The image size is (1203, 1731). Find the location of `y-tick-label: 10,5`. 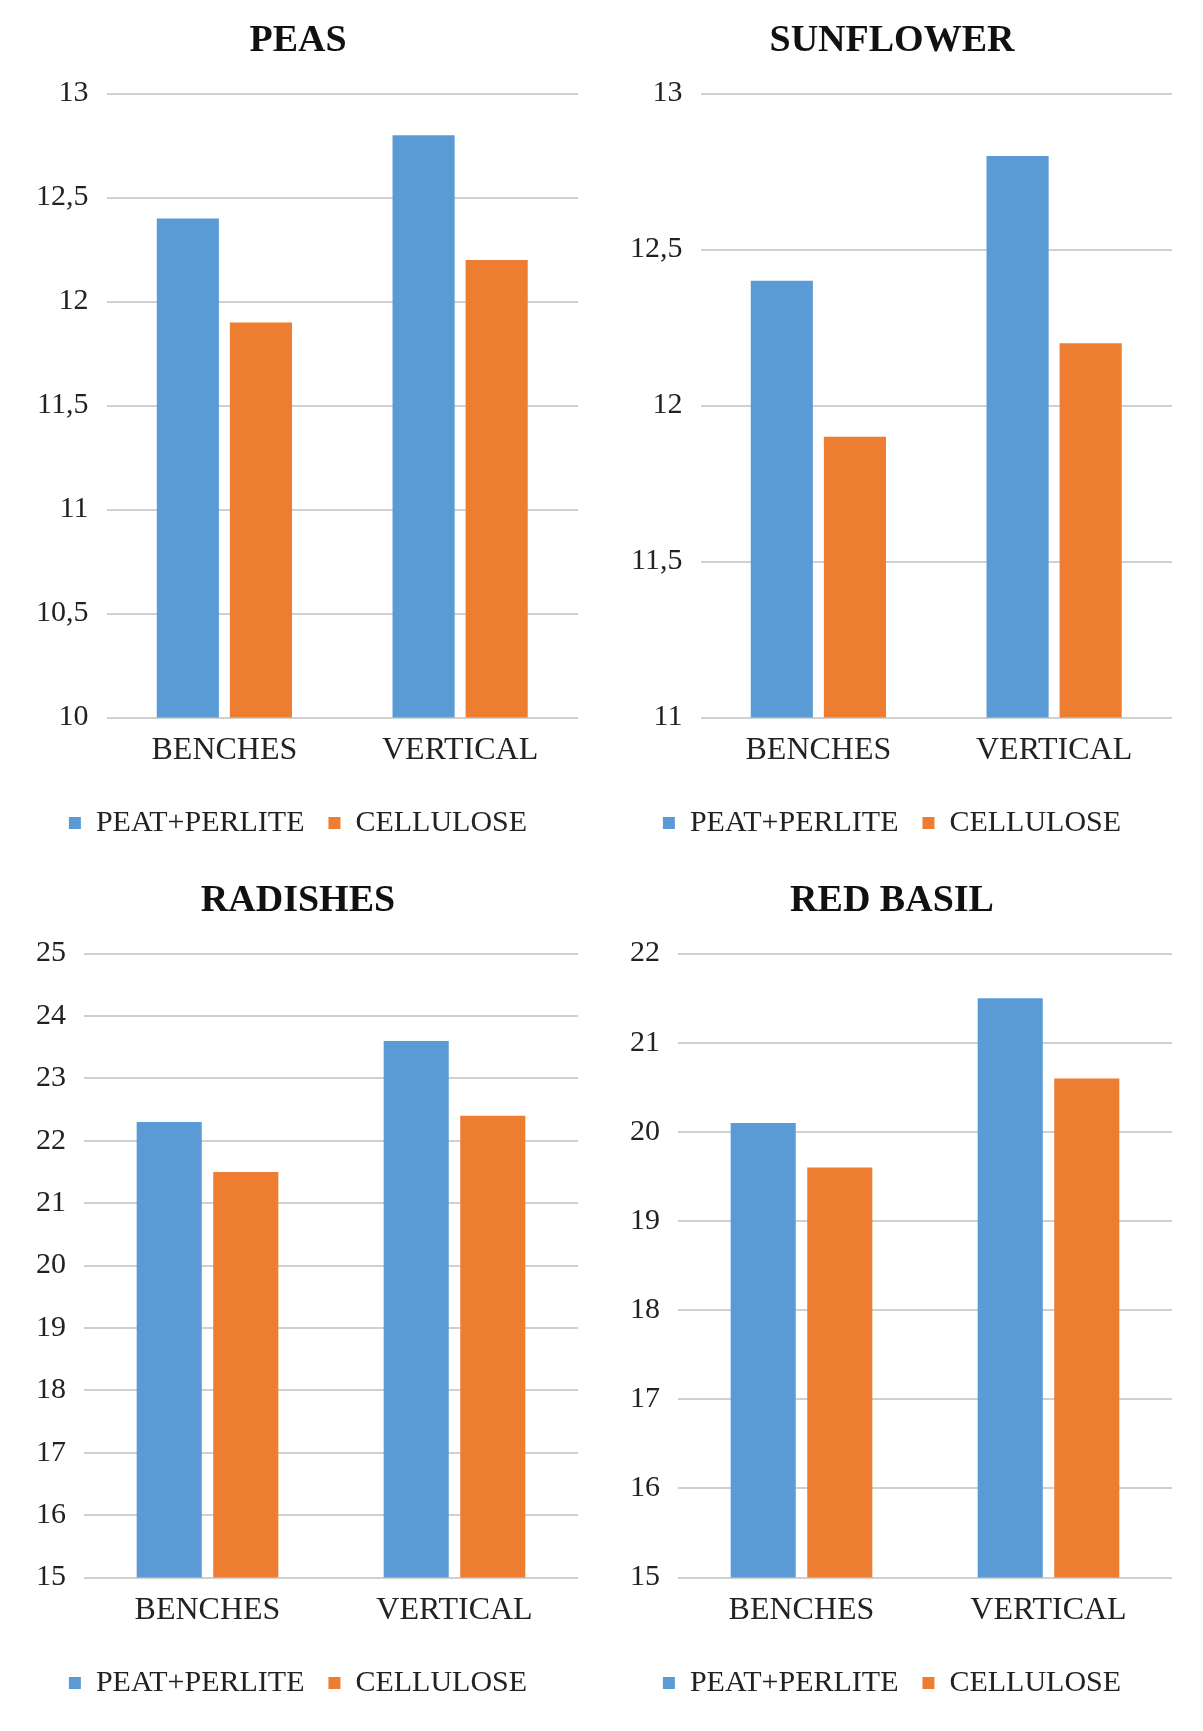

y-tick-label: 10,5 is located at coordinates (62, 611).